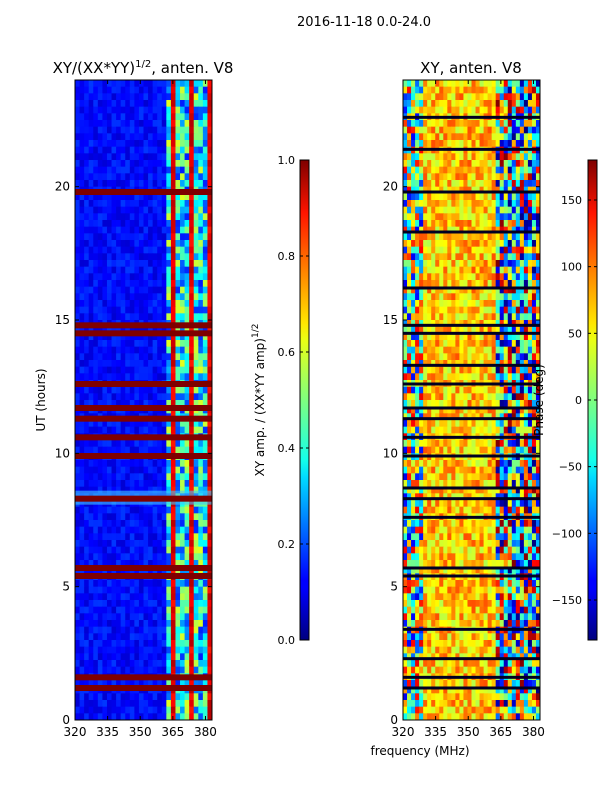 The height and width of the screenshot is (800, 600). Describe the element at coordinates (75, 732) in the screenshot. I see `x-tick-label: 320` at that location.